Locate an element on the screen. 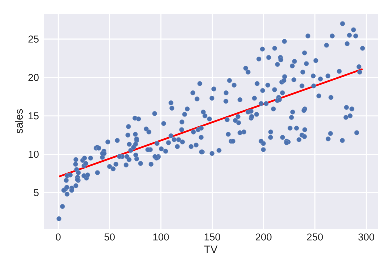  x-tick-label: 150 is located at coordinates (212, 237).